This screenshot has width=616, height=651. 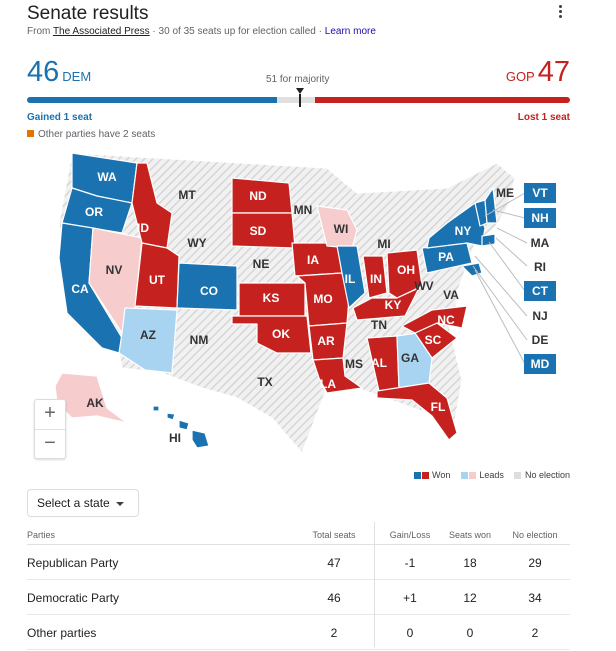 I want to click on state-label-la: LA, so click(x=328, y=384).